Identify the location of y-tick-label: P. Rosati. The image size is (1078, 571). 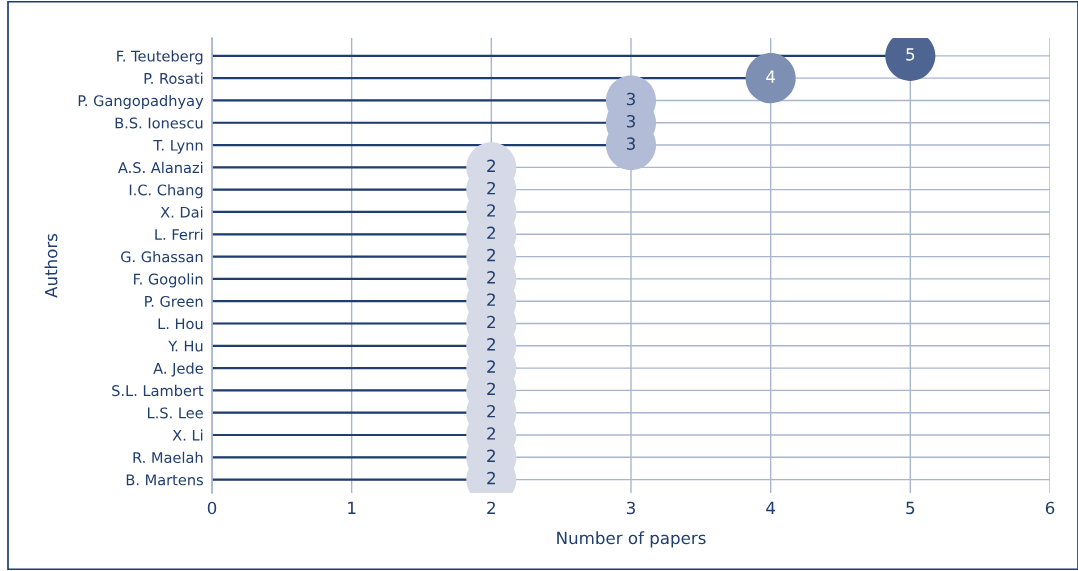
(173, 78).